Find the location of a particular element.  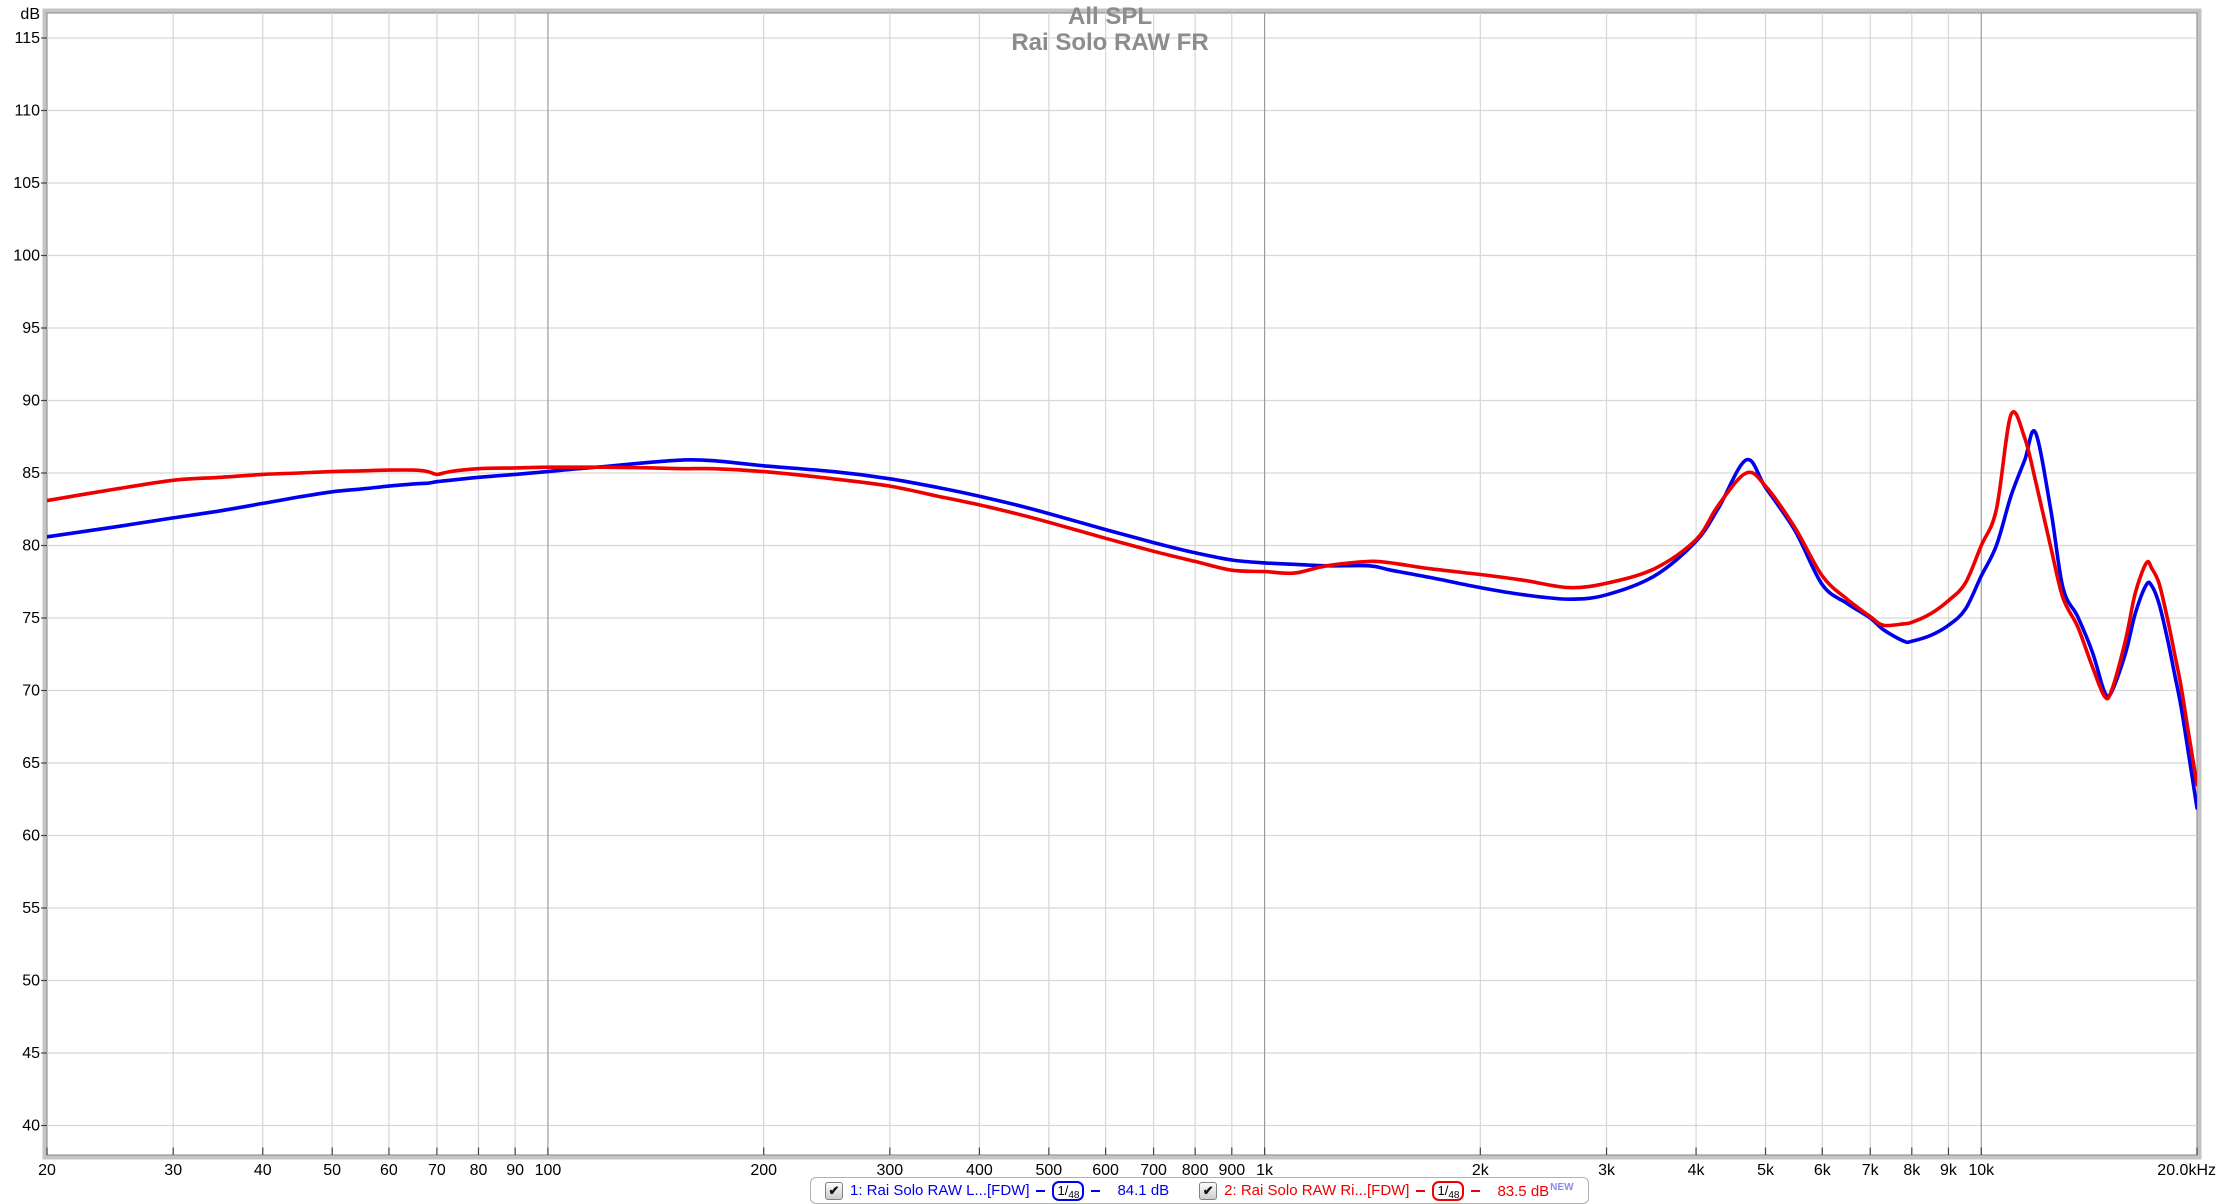

x-tick-label: 80 is located at coordinates (479, 1170).